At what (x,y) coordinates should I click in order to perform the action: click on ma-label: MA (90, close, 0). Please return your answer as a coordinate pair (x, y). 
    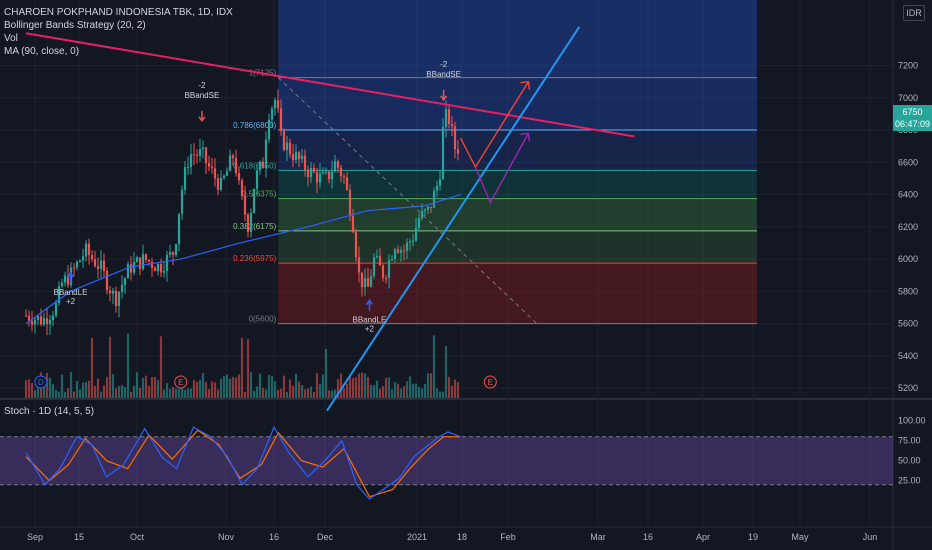
    Looking at the image, I should click on (42, 51).